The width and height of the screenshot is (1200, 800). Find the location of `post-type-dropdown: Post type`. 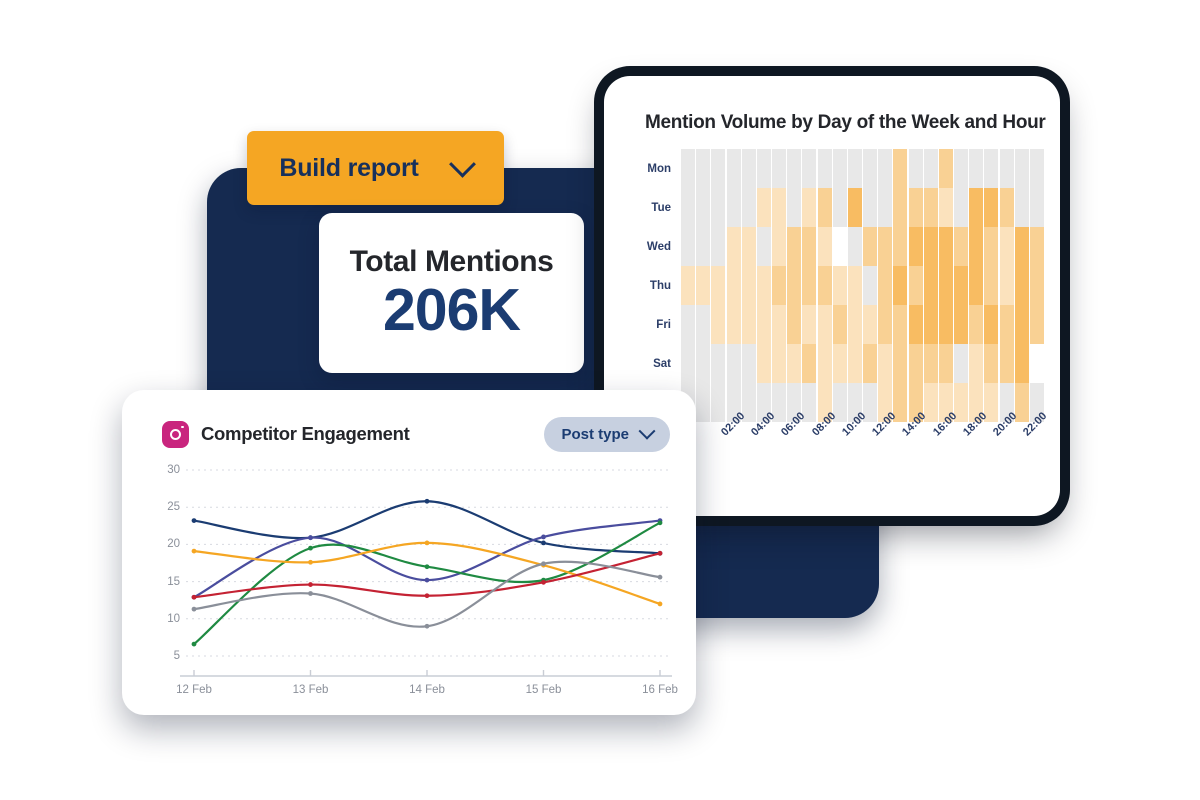

post-type-dropdown: Post type is located at coordinates (607, 434).